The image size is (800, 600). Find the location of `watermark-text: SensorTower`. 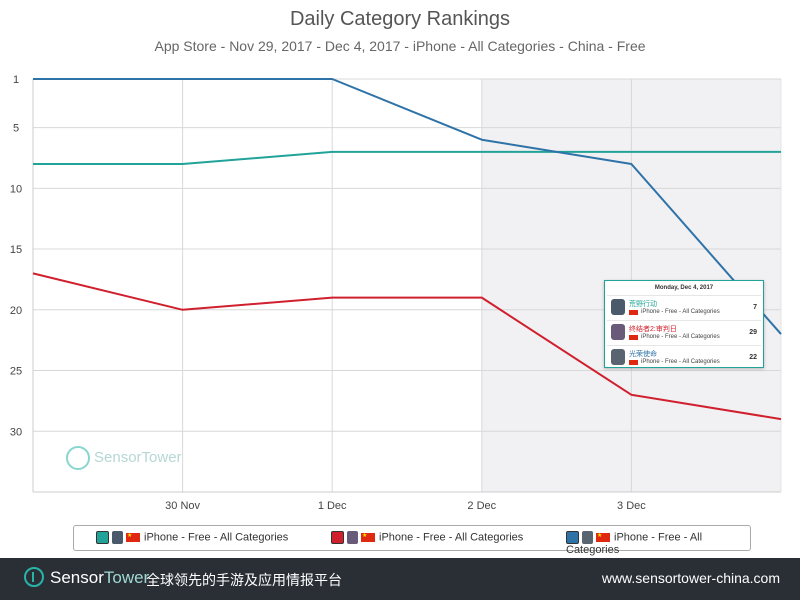

watermark-text: SensorTower is located at coordinates (138, 457).